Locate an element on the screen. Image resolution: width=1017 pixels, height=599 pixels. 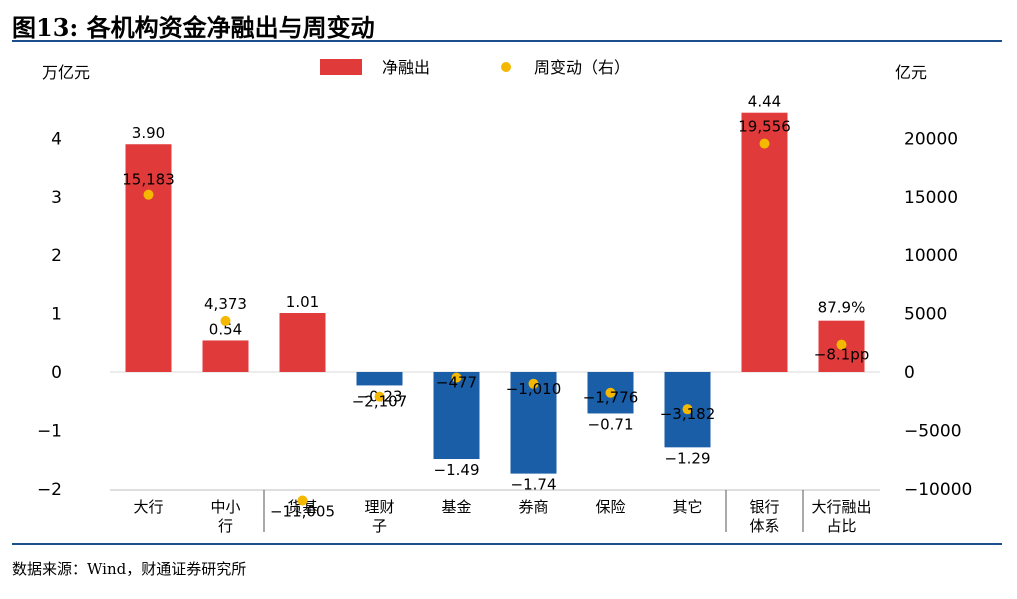
point-value-label: −477 is located at coordinates (456, 383).